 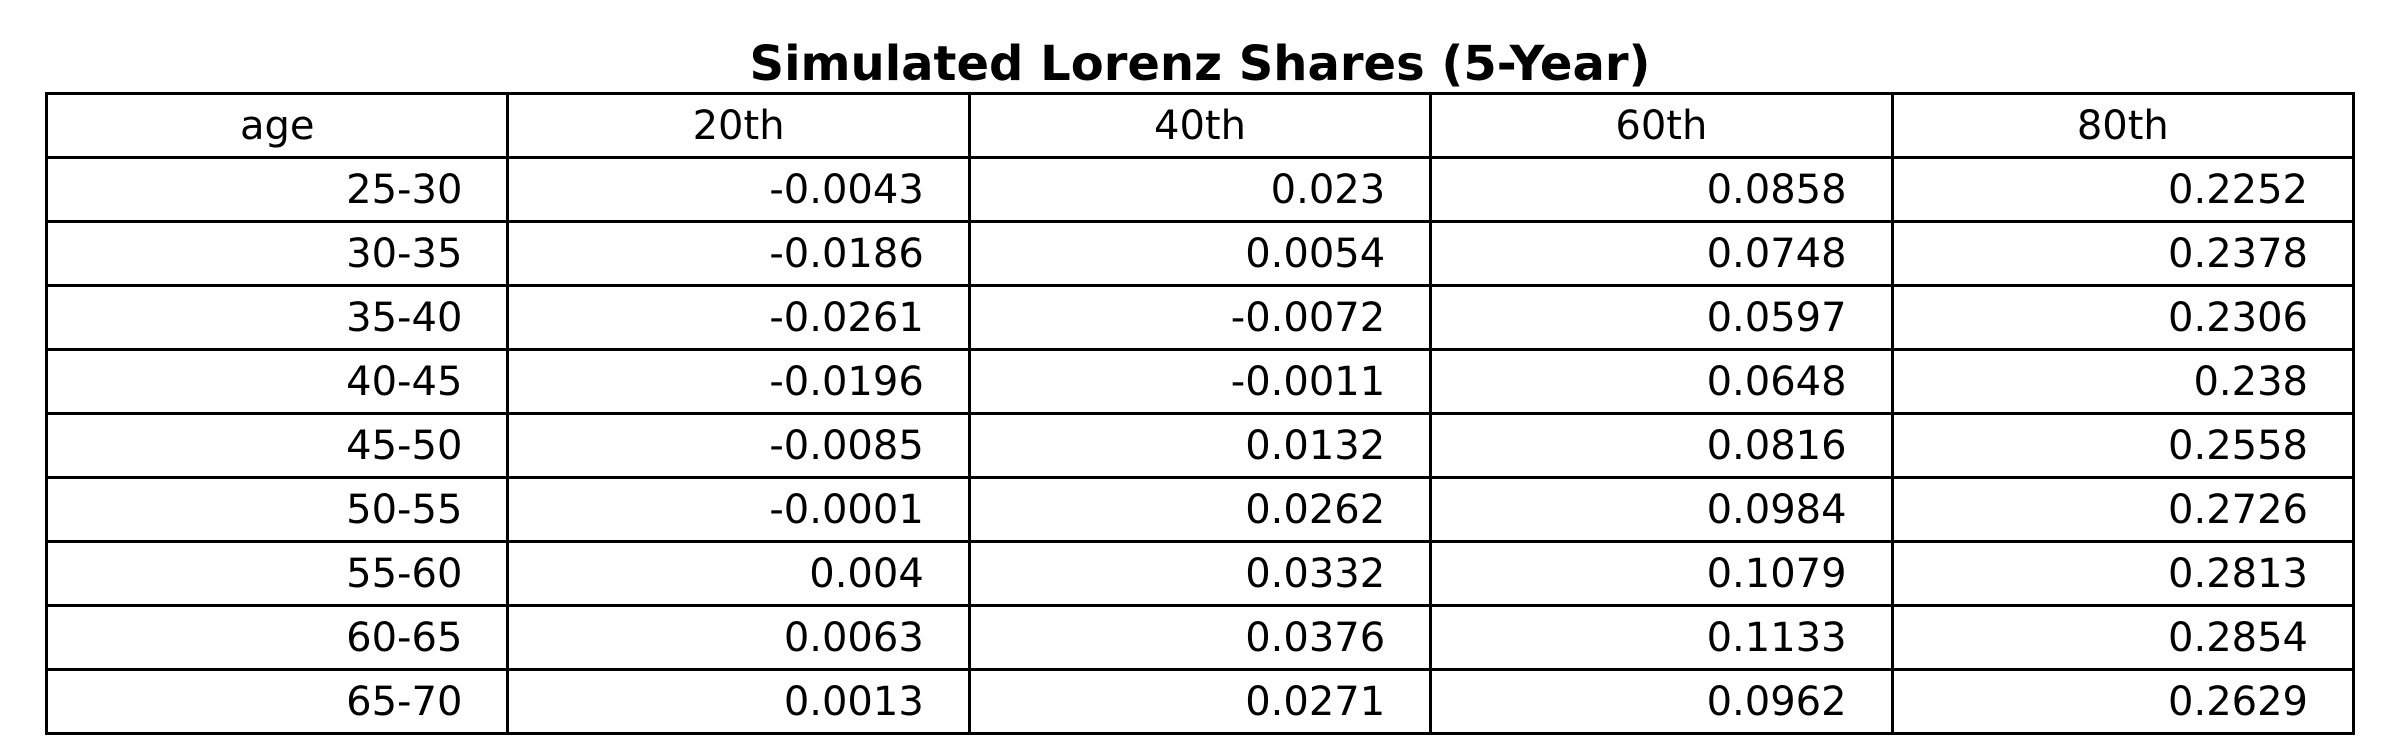 What do you see at coordinates (2123, 189) in the screenshot?
I see `share-value-cell: 0.2252` at bounding box center [2123, 189].